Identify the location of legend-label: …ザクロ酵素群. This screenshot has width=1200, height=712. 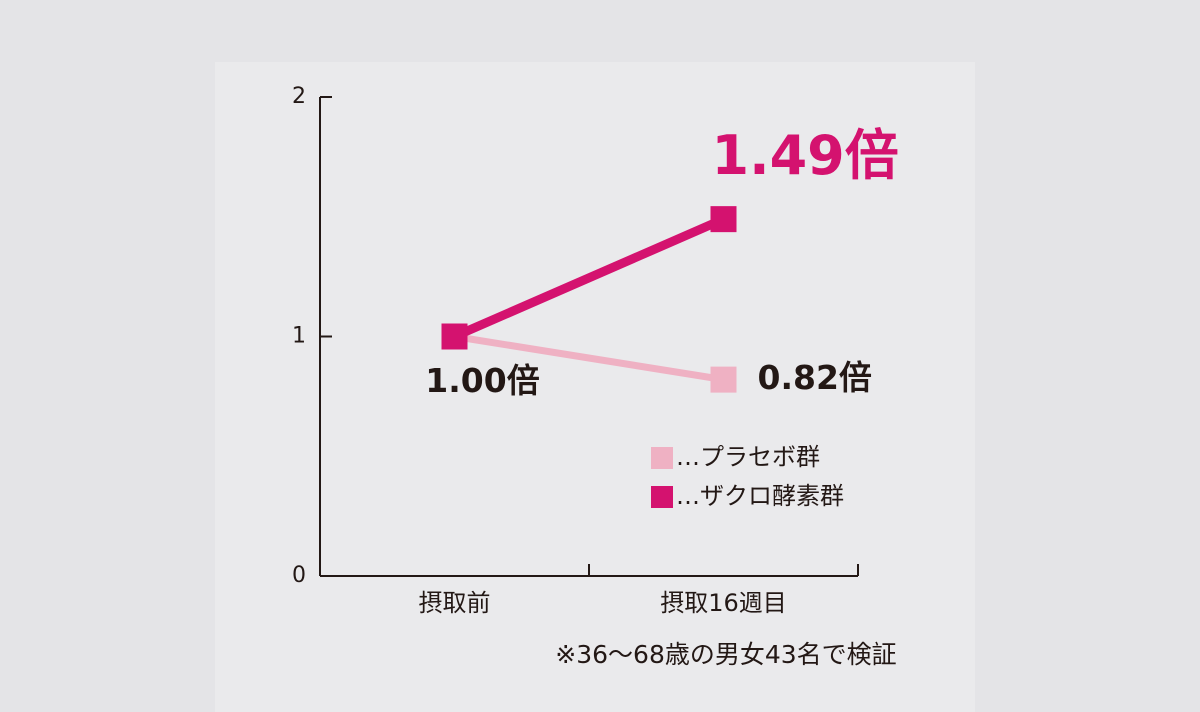
(760, 496).